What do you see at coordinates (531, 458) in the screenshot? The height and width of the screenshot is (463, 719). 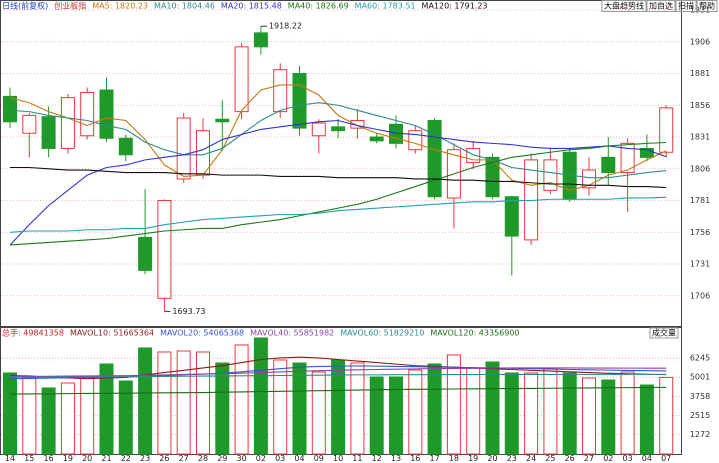 I see `x-tick-label: 24` at bounding box center [531, 458].